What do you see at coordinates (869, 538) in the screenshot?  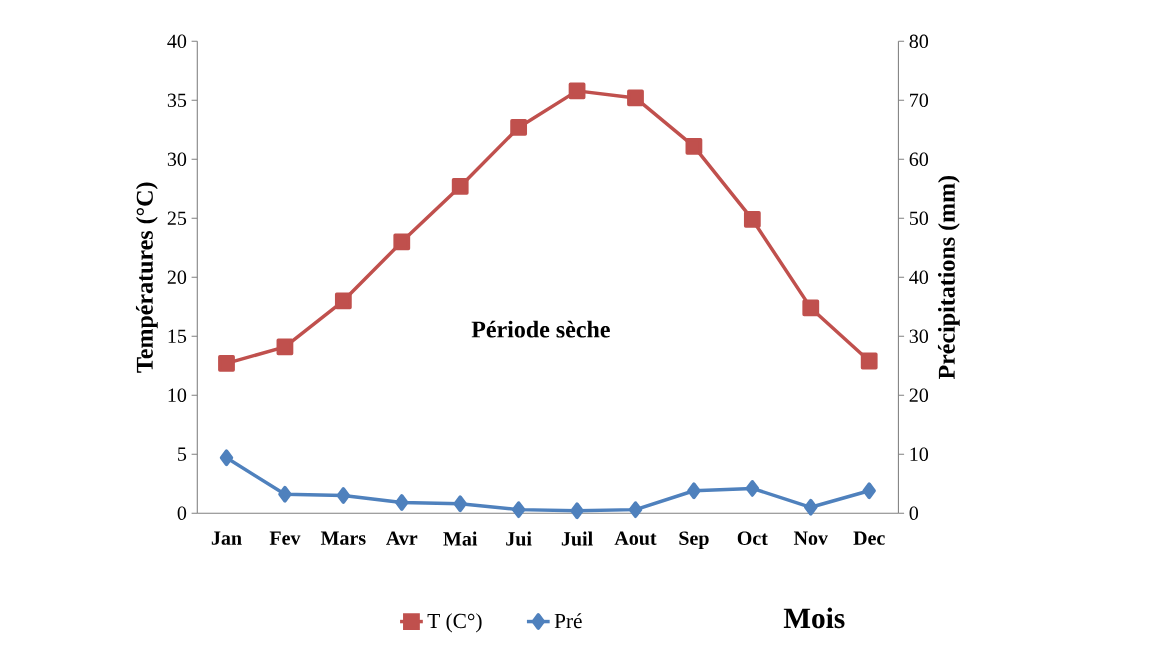 I see `x-tick-label: Dec` at bounding box center [869, 538].